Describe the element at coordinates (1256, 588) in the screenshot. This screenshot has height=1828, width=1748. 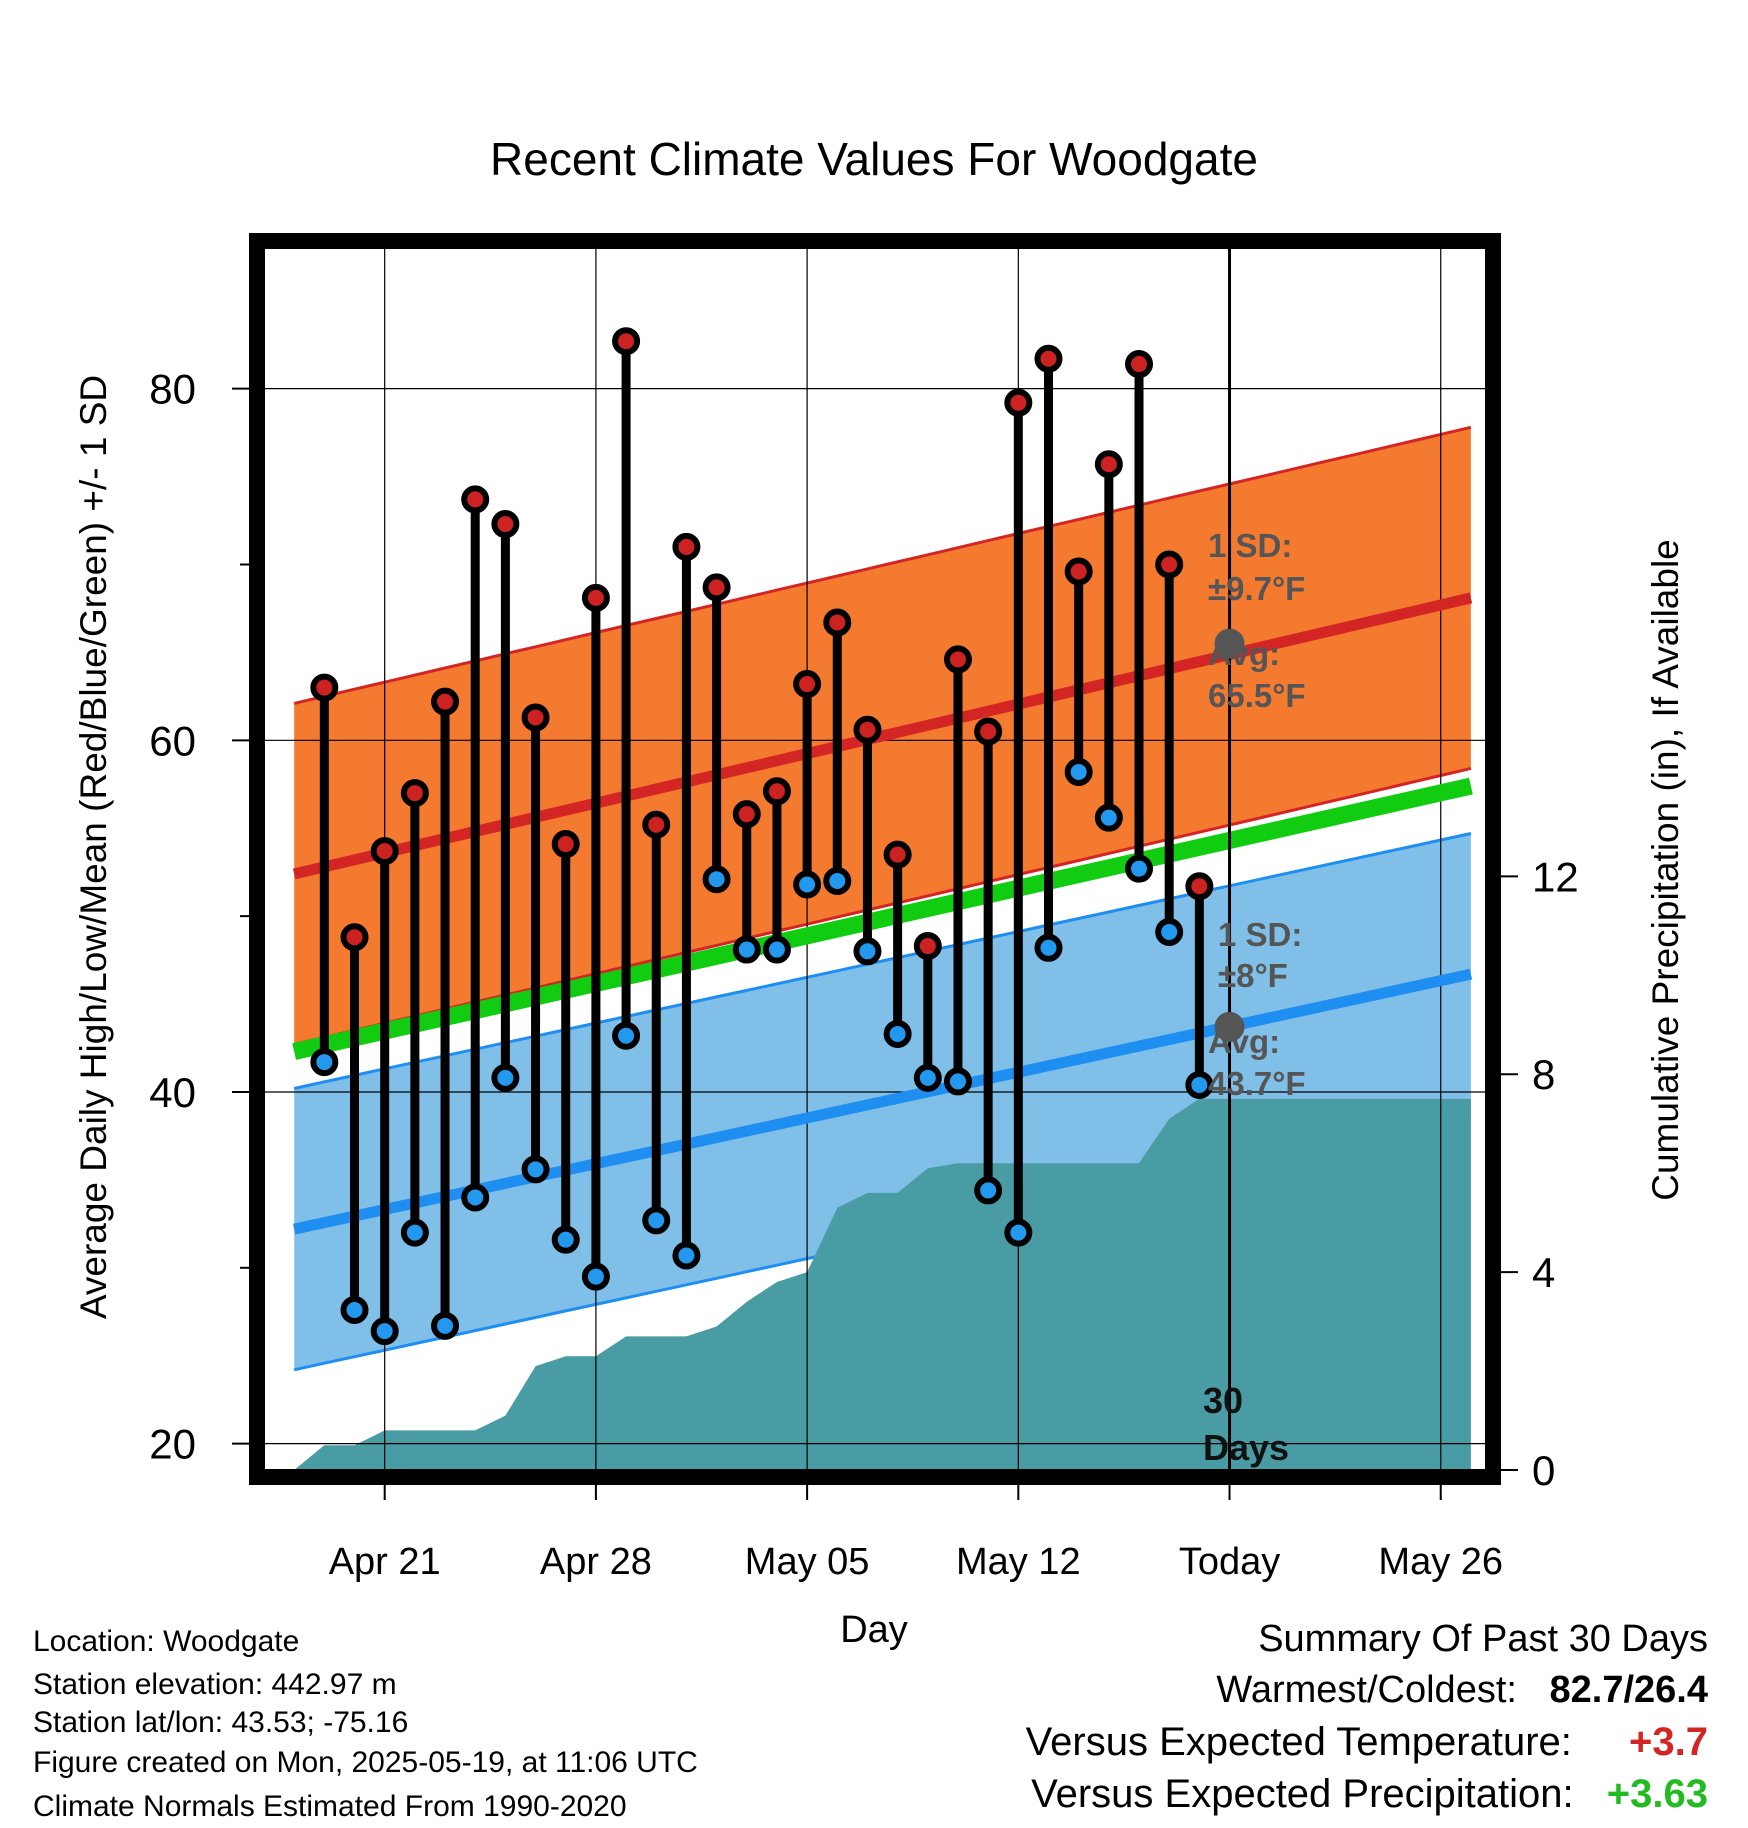
I see `high-sd-value: ±9.7°F` at that location.